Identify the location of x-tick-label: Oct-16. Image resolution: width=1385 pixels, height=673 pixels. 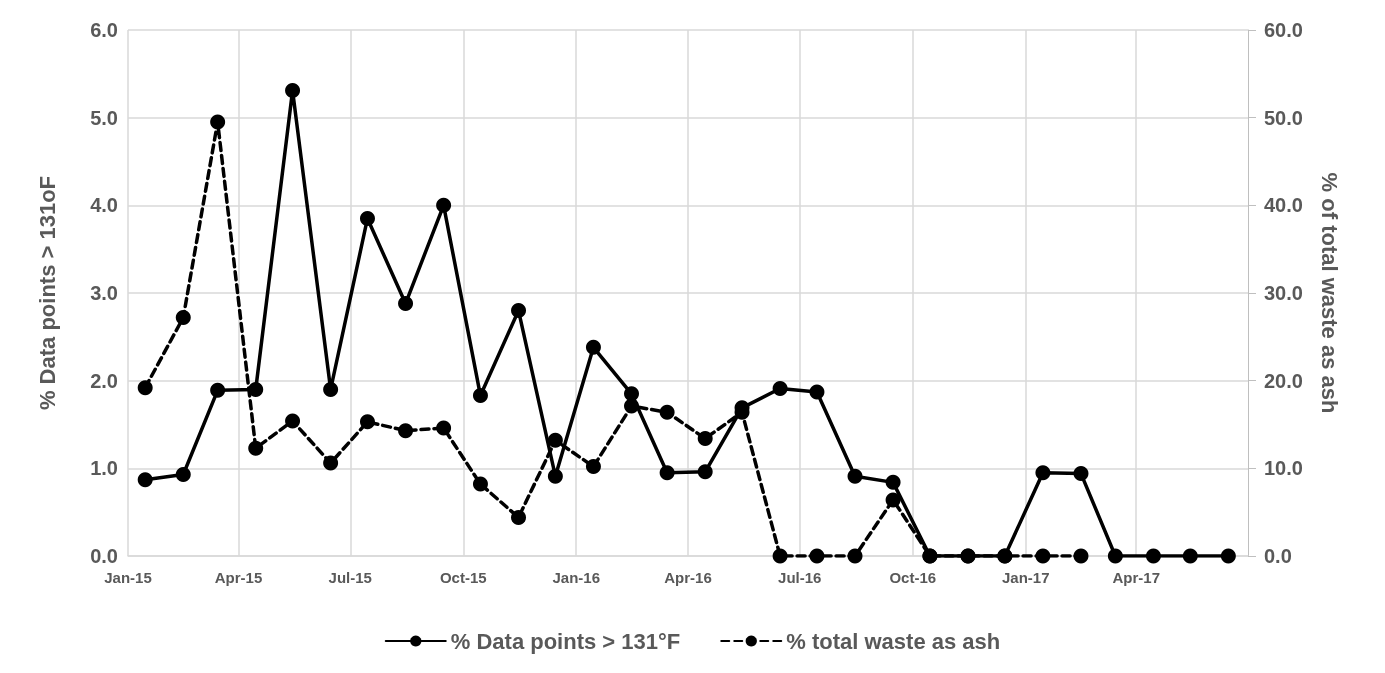
(913, 577).